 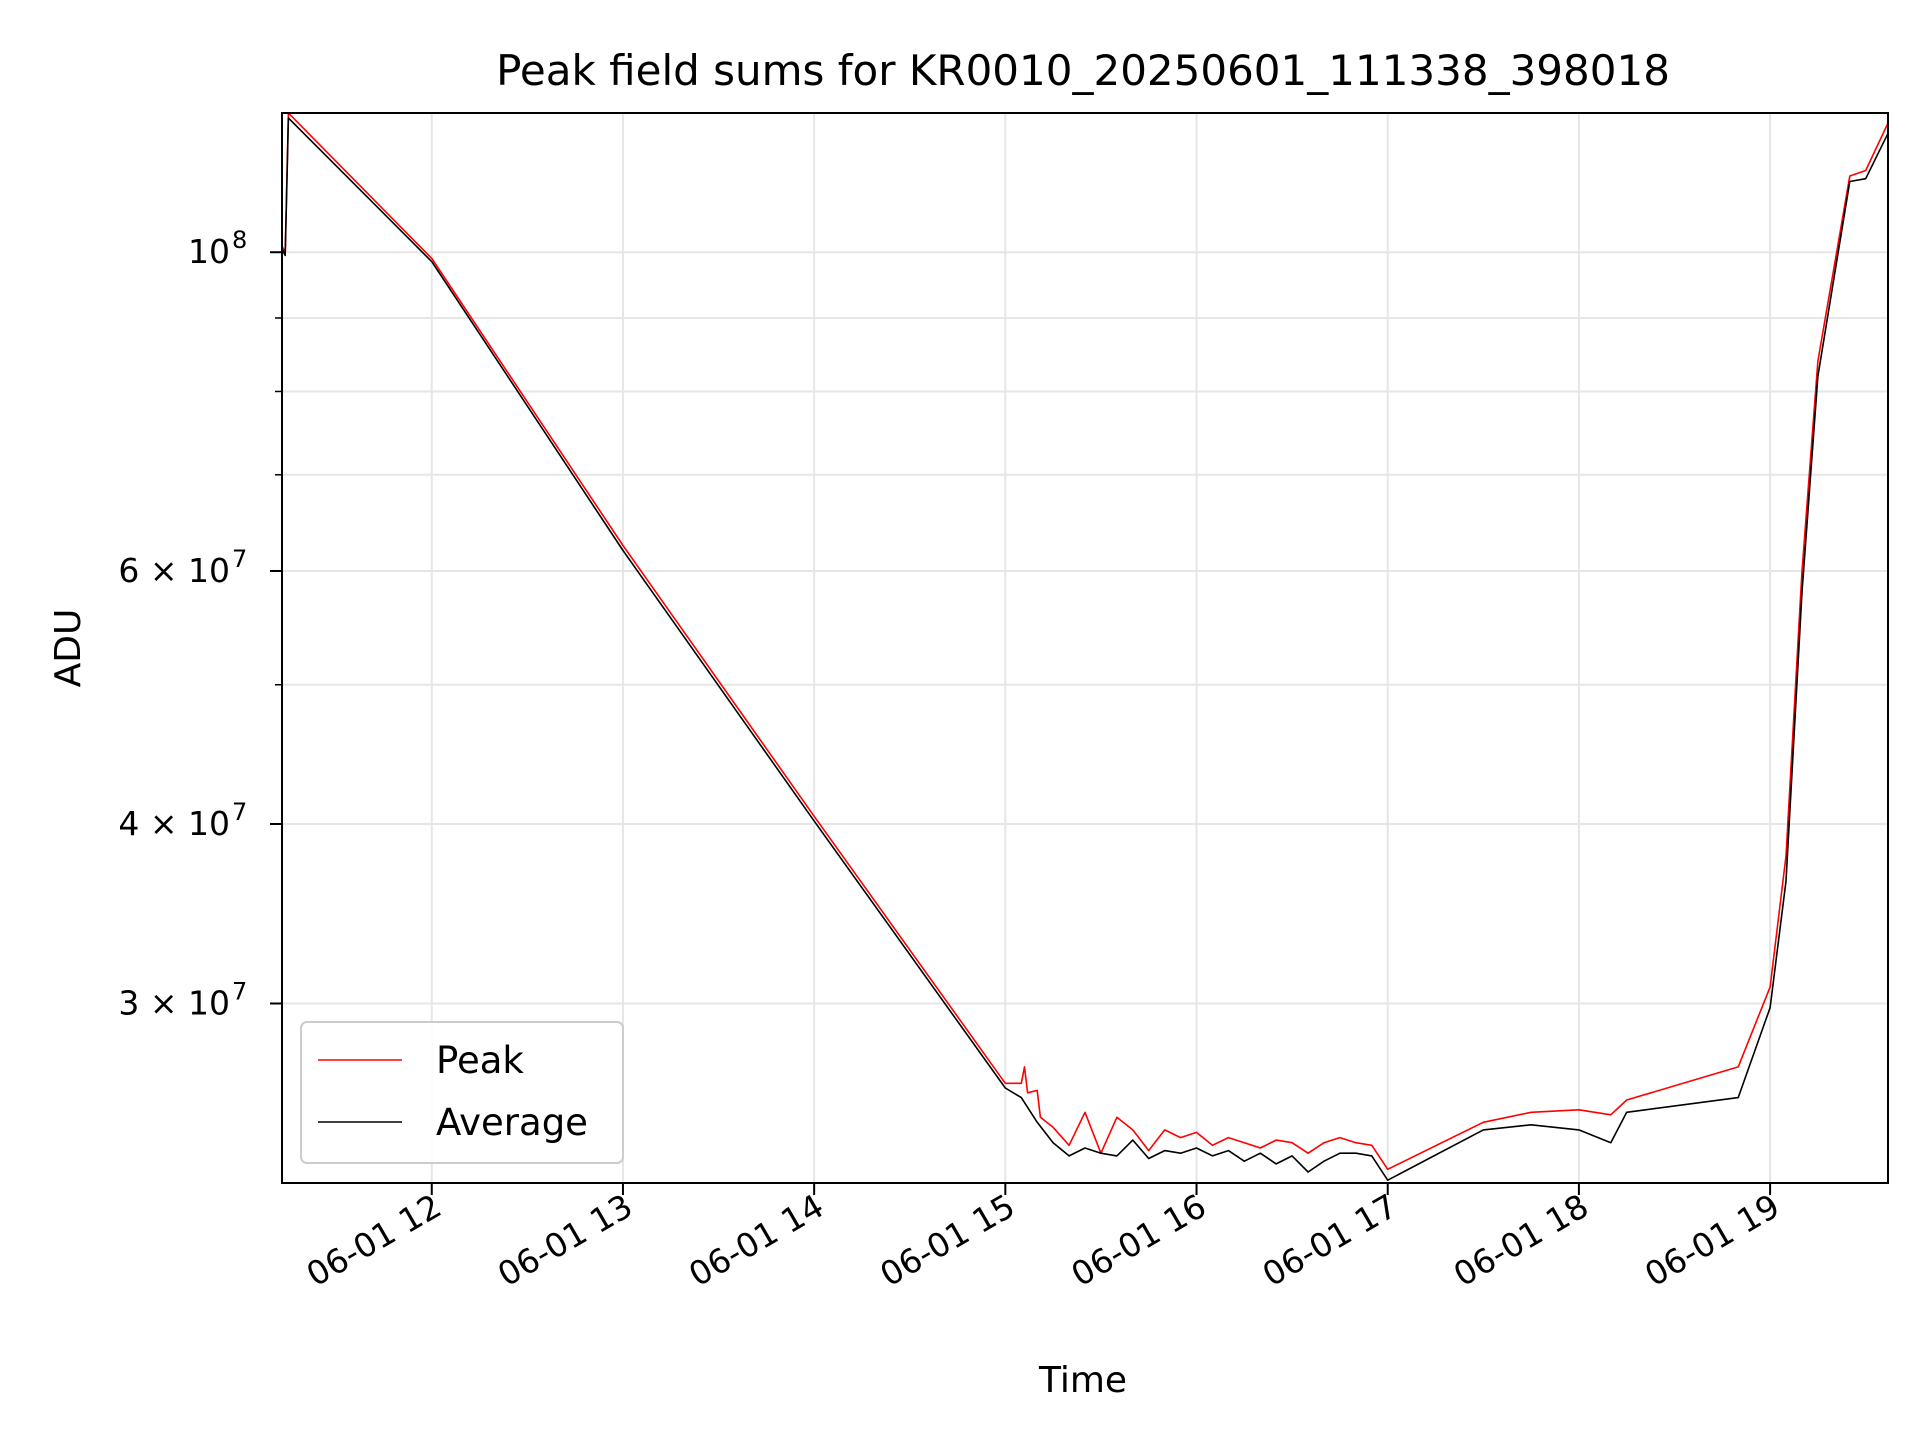 What do you see at coordinates (480, 1060) in the screenshot?
I see `legend-label-peak: Peak` at bounding box center [480, 1060].